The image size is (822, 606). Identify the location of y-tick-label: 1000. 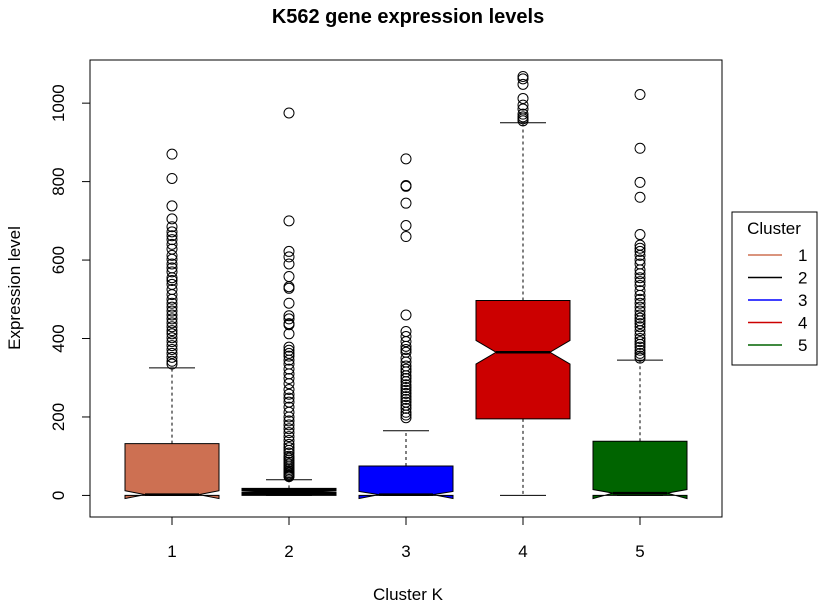
(58, 103).